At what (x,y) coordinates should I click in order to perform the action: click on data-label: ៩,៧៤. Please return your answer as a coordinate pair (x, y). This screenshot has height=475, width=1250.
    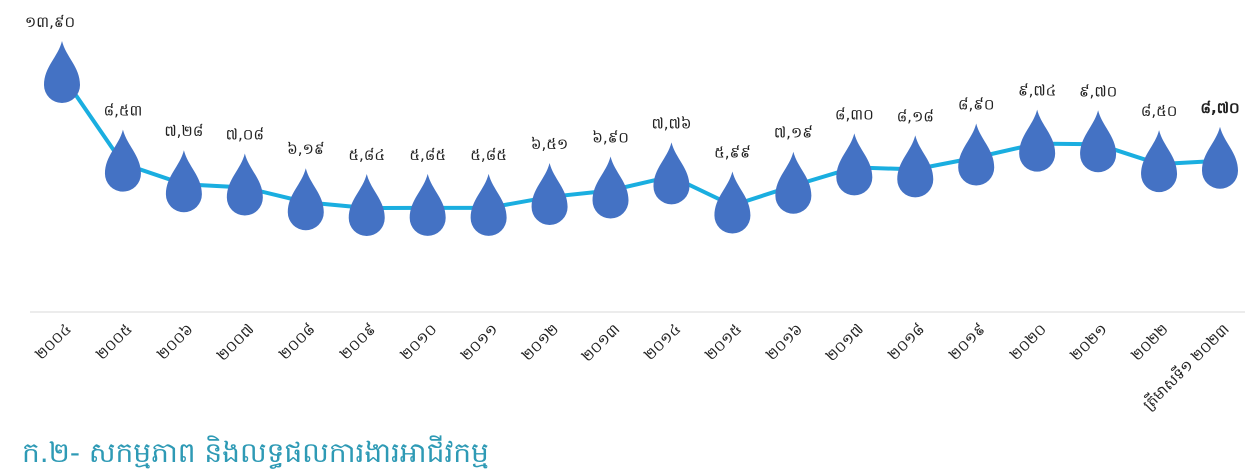
    Looking at the image, I should click on (1037, 91).